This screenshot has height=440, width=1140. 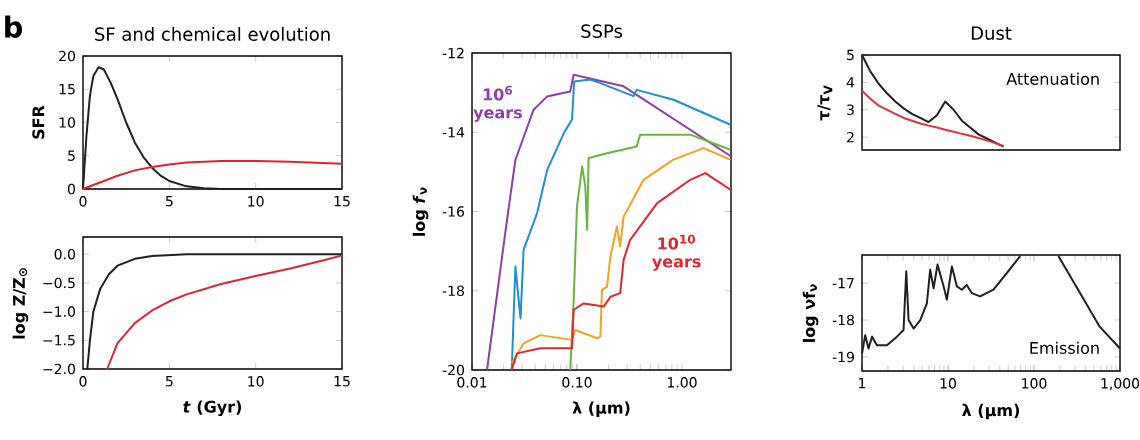 What do you see at coordinates (682, 382) in the screenshot?
I see `x-tick-label: 1.00` at bounding box center [682, 382].